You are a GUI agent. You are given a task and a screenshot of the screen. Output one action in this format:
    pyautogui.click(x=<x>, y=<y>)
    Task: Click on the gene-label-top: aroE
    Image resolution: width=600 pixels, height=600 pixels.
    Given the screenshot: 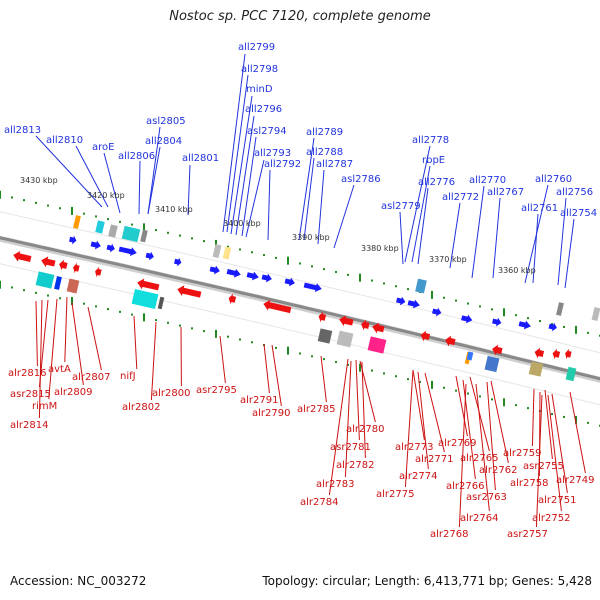 What is the action you would take?
    pyautogui.click(x=103, y=147)
    